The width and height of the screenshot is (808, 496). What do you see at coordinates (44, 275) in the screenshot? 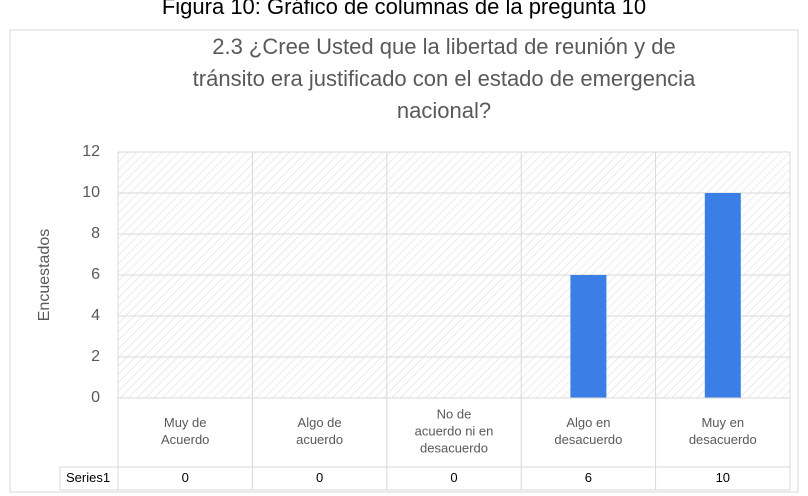
I see `y-axis-label: Encuestados` at bounding box center [44, 275].